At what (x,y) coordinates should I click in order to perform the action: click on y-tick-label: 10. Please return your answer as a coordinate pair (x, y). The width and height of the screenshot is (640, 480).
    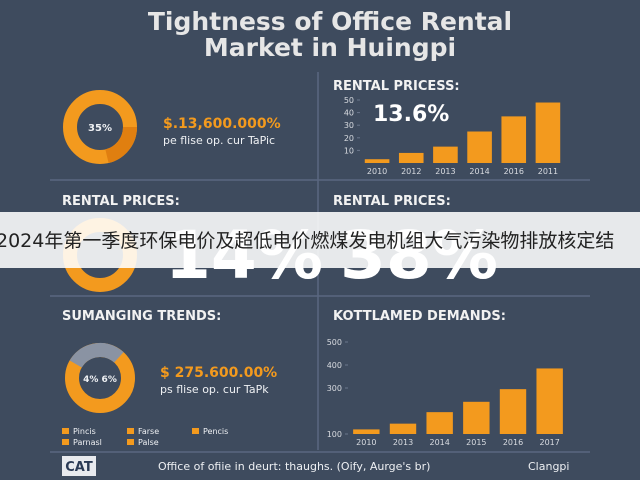
    Looking at the image, I should click on (349, 150).